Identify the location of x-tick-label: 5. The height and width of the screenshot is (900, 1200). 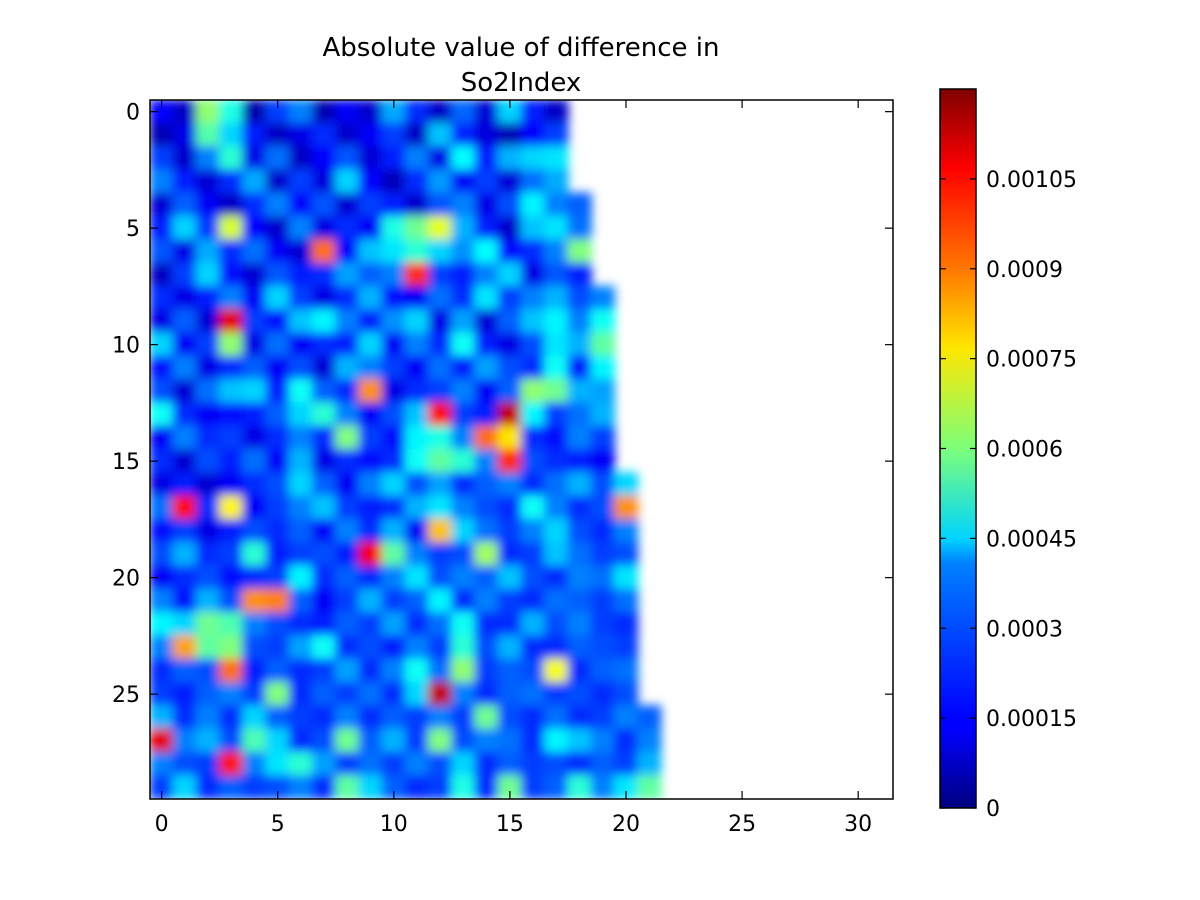
(278, 824).